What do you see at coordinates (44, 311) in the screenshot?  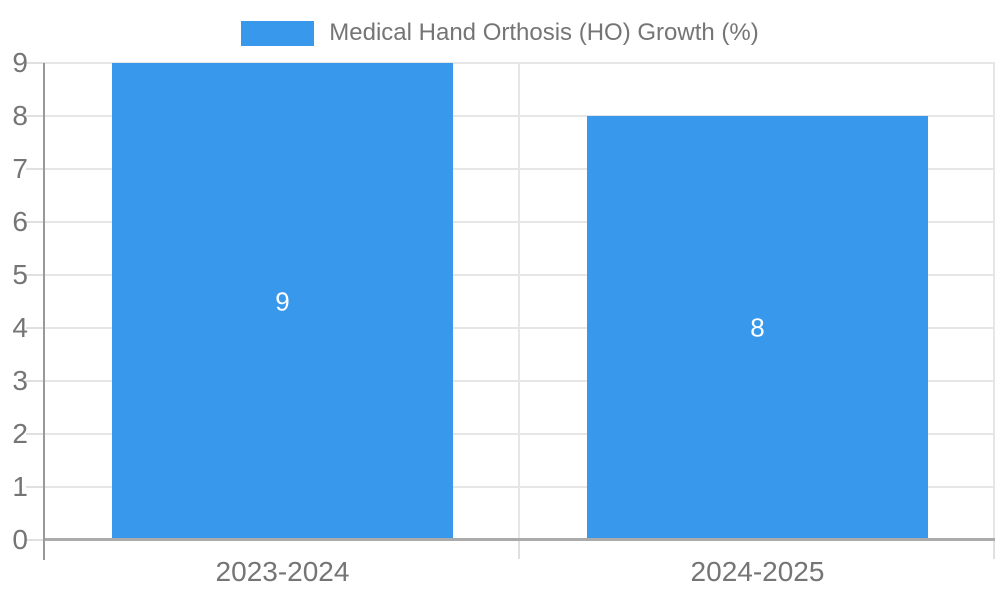 I see `y-axis-line` at bounding box center [44, 311].